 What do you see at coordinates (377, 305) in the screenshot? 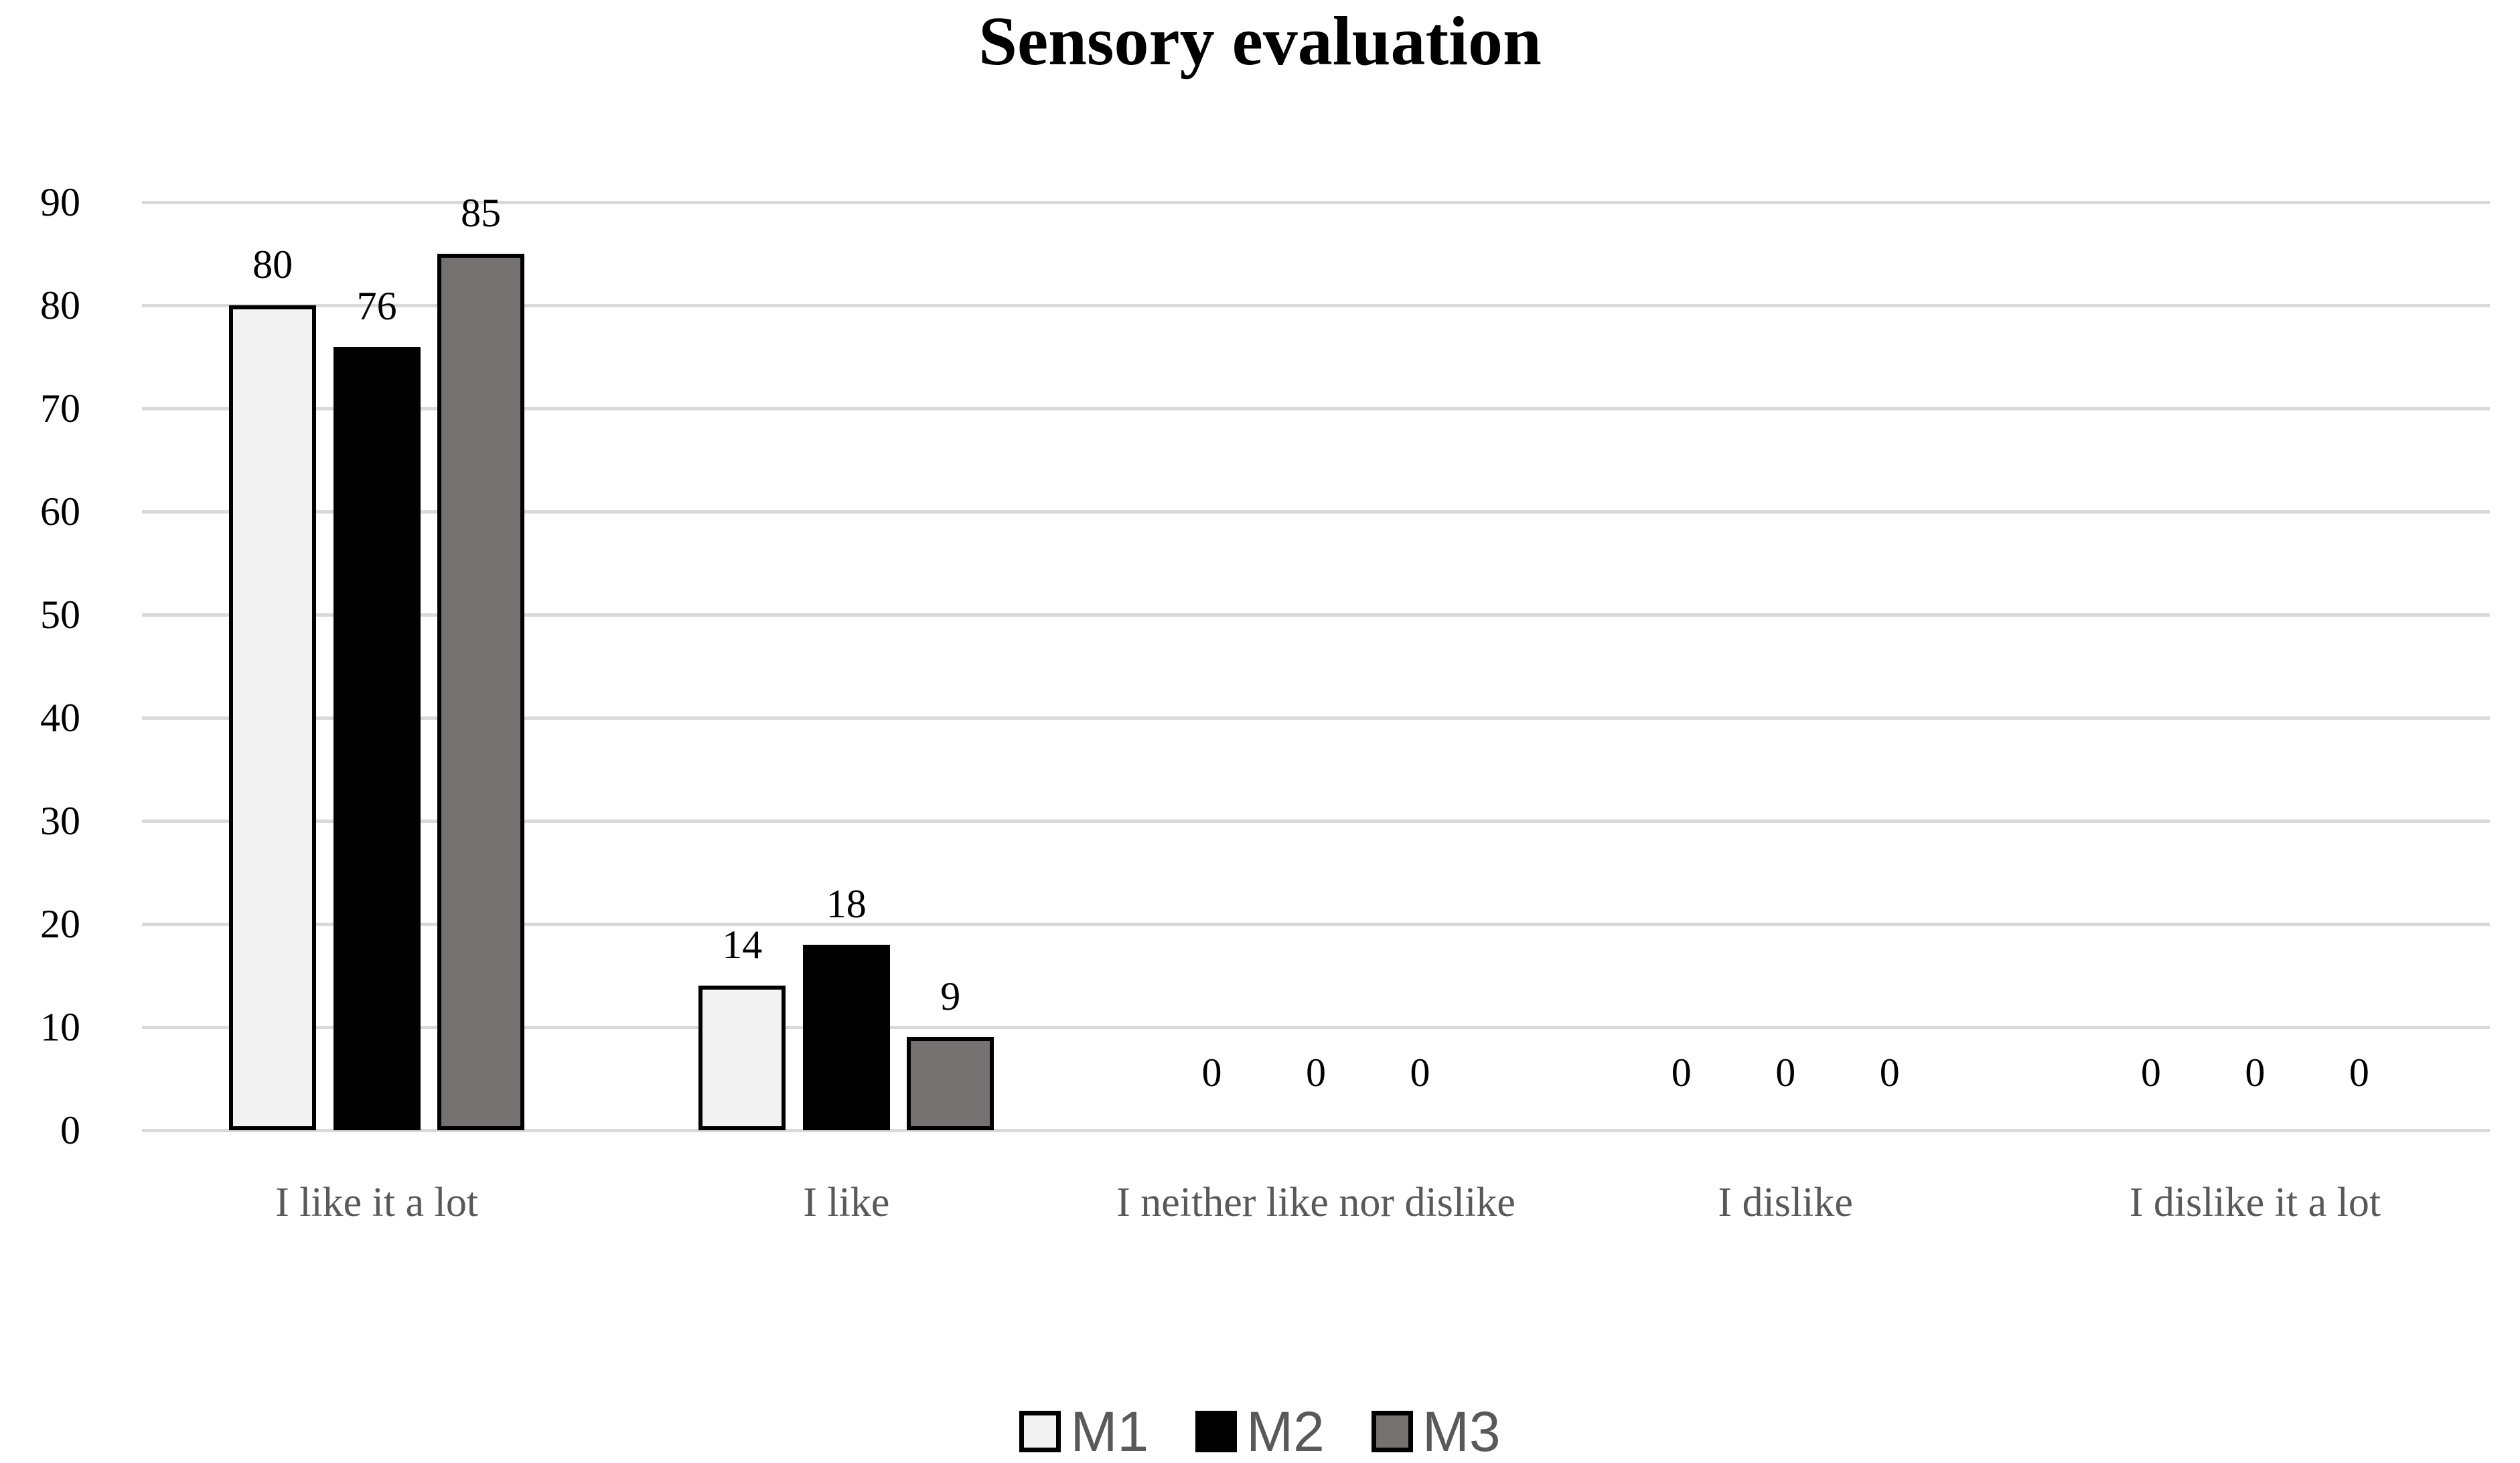
I see `data-label: 76` at bounding box center [377, 305].